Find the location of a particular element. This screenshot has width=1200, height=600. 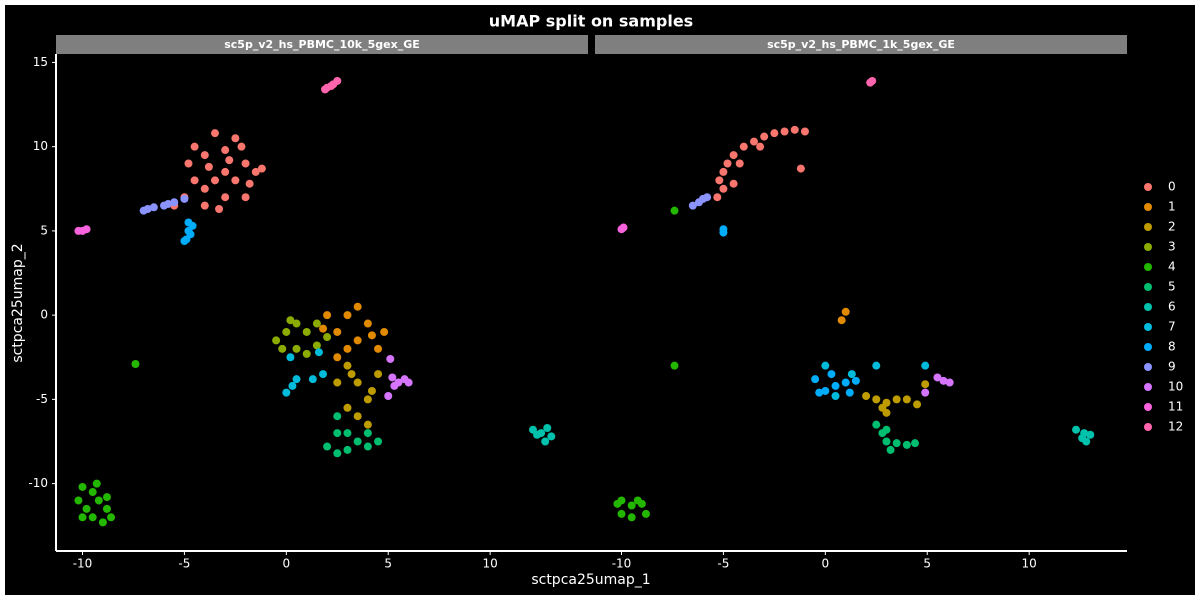

facet-strip is located at coordinates (861, 44).